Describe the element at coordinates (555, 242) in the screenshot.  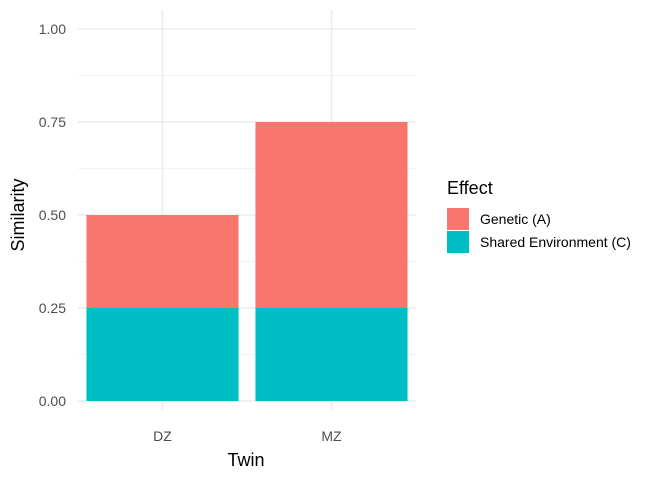
I see `legend-label: Shared Environment (C)` at that location.